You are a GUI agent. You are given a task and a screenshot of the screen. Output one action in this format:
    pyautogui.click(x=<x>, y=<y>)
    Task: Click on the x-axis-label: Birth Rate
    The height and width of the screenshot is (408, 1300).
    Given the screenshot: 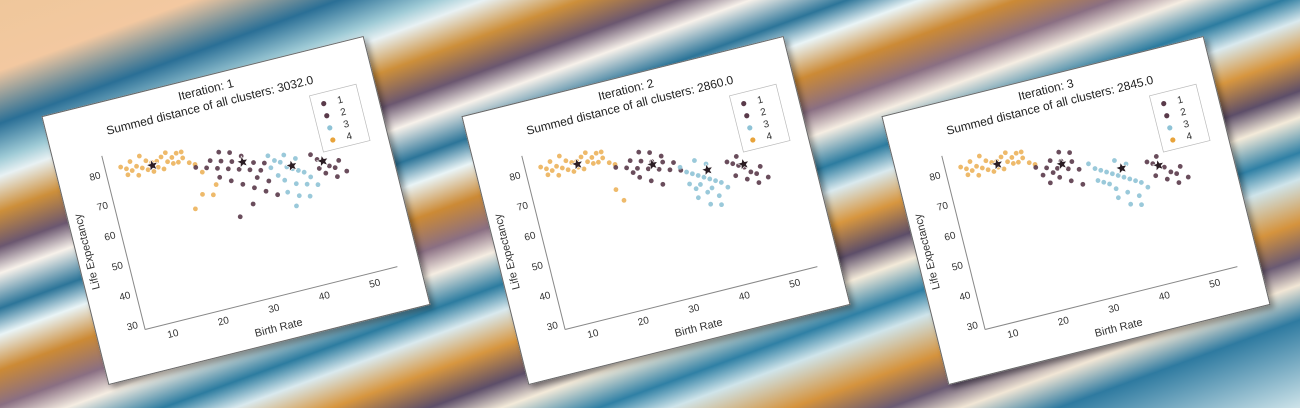 What is the action you would take?
    pyautogui.click(x=699, y=327)
    